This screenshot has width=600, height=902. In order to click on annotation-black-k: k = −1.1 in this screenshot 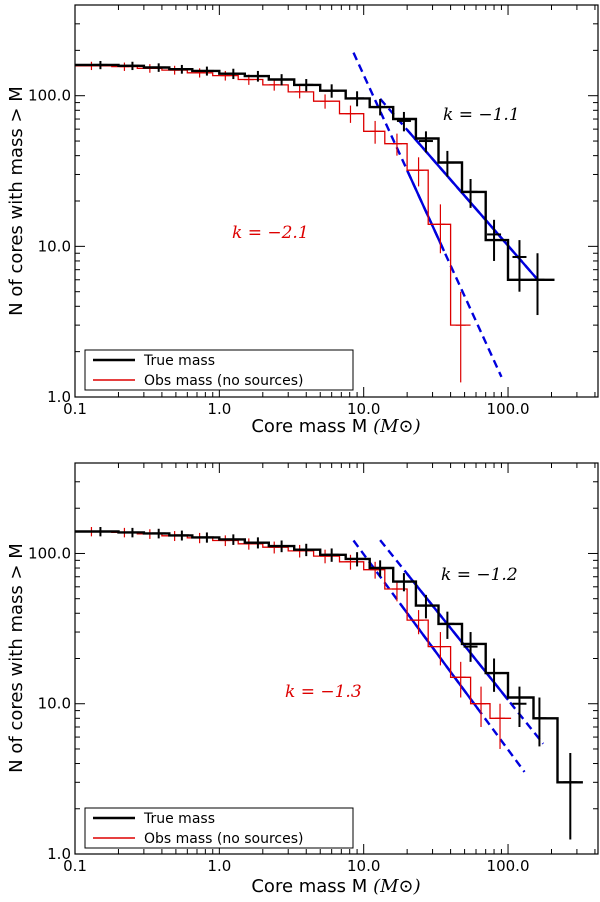, I will do `click(481, 115)`.